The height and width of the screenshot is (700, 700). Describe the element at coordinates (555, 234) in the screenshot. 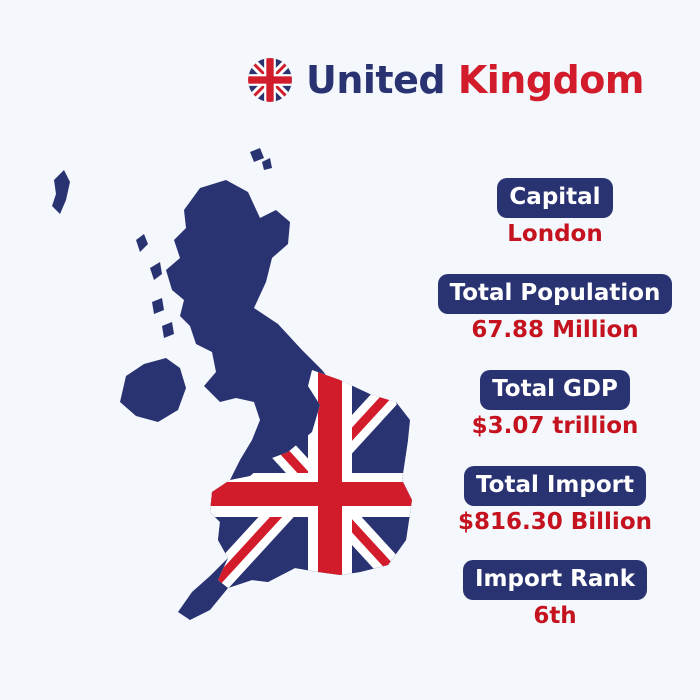

I see `stat-value: London` at that location.